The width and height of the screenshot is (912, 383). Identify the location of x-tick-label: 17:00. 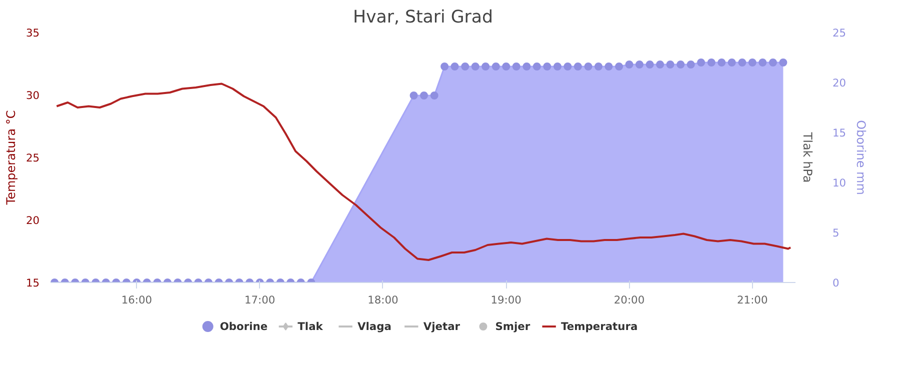
(260, 300).